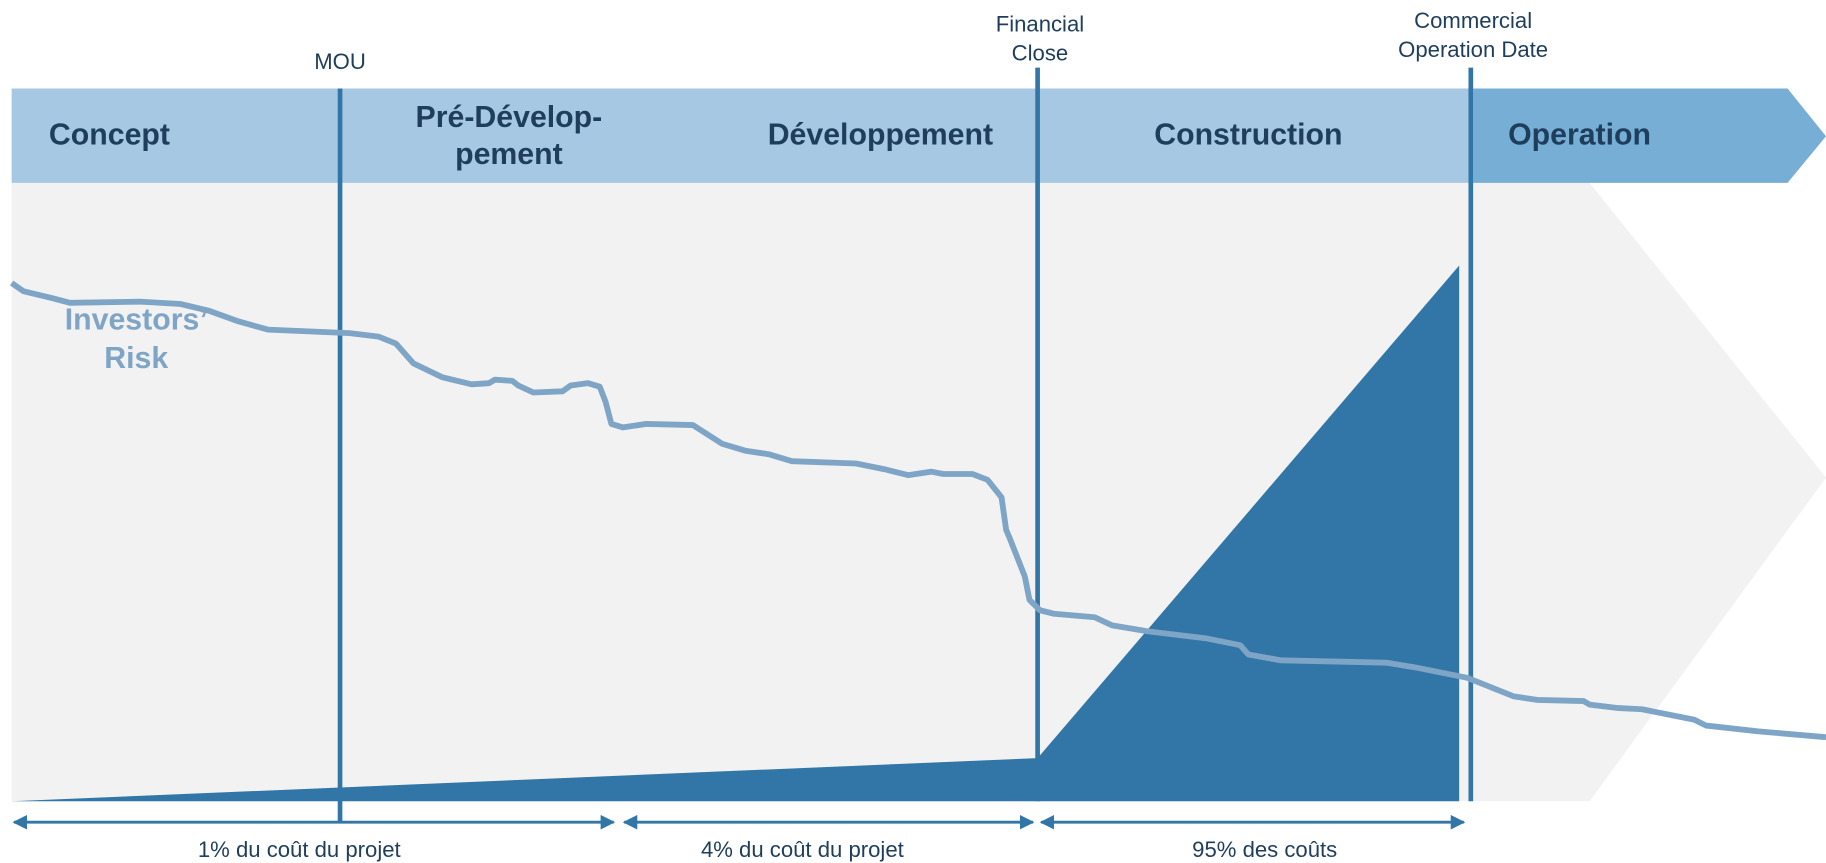  What do you see at coordinates (340, 61) in the screenshot?
I see `milestone-label: MOU` at bounding box center [340, 61].